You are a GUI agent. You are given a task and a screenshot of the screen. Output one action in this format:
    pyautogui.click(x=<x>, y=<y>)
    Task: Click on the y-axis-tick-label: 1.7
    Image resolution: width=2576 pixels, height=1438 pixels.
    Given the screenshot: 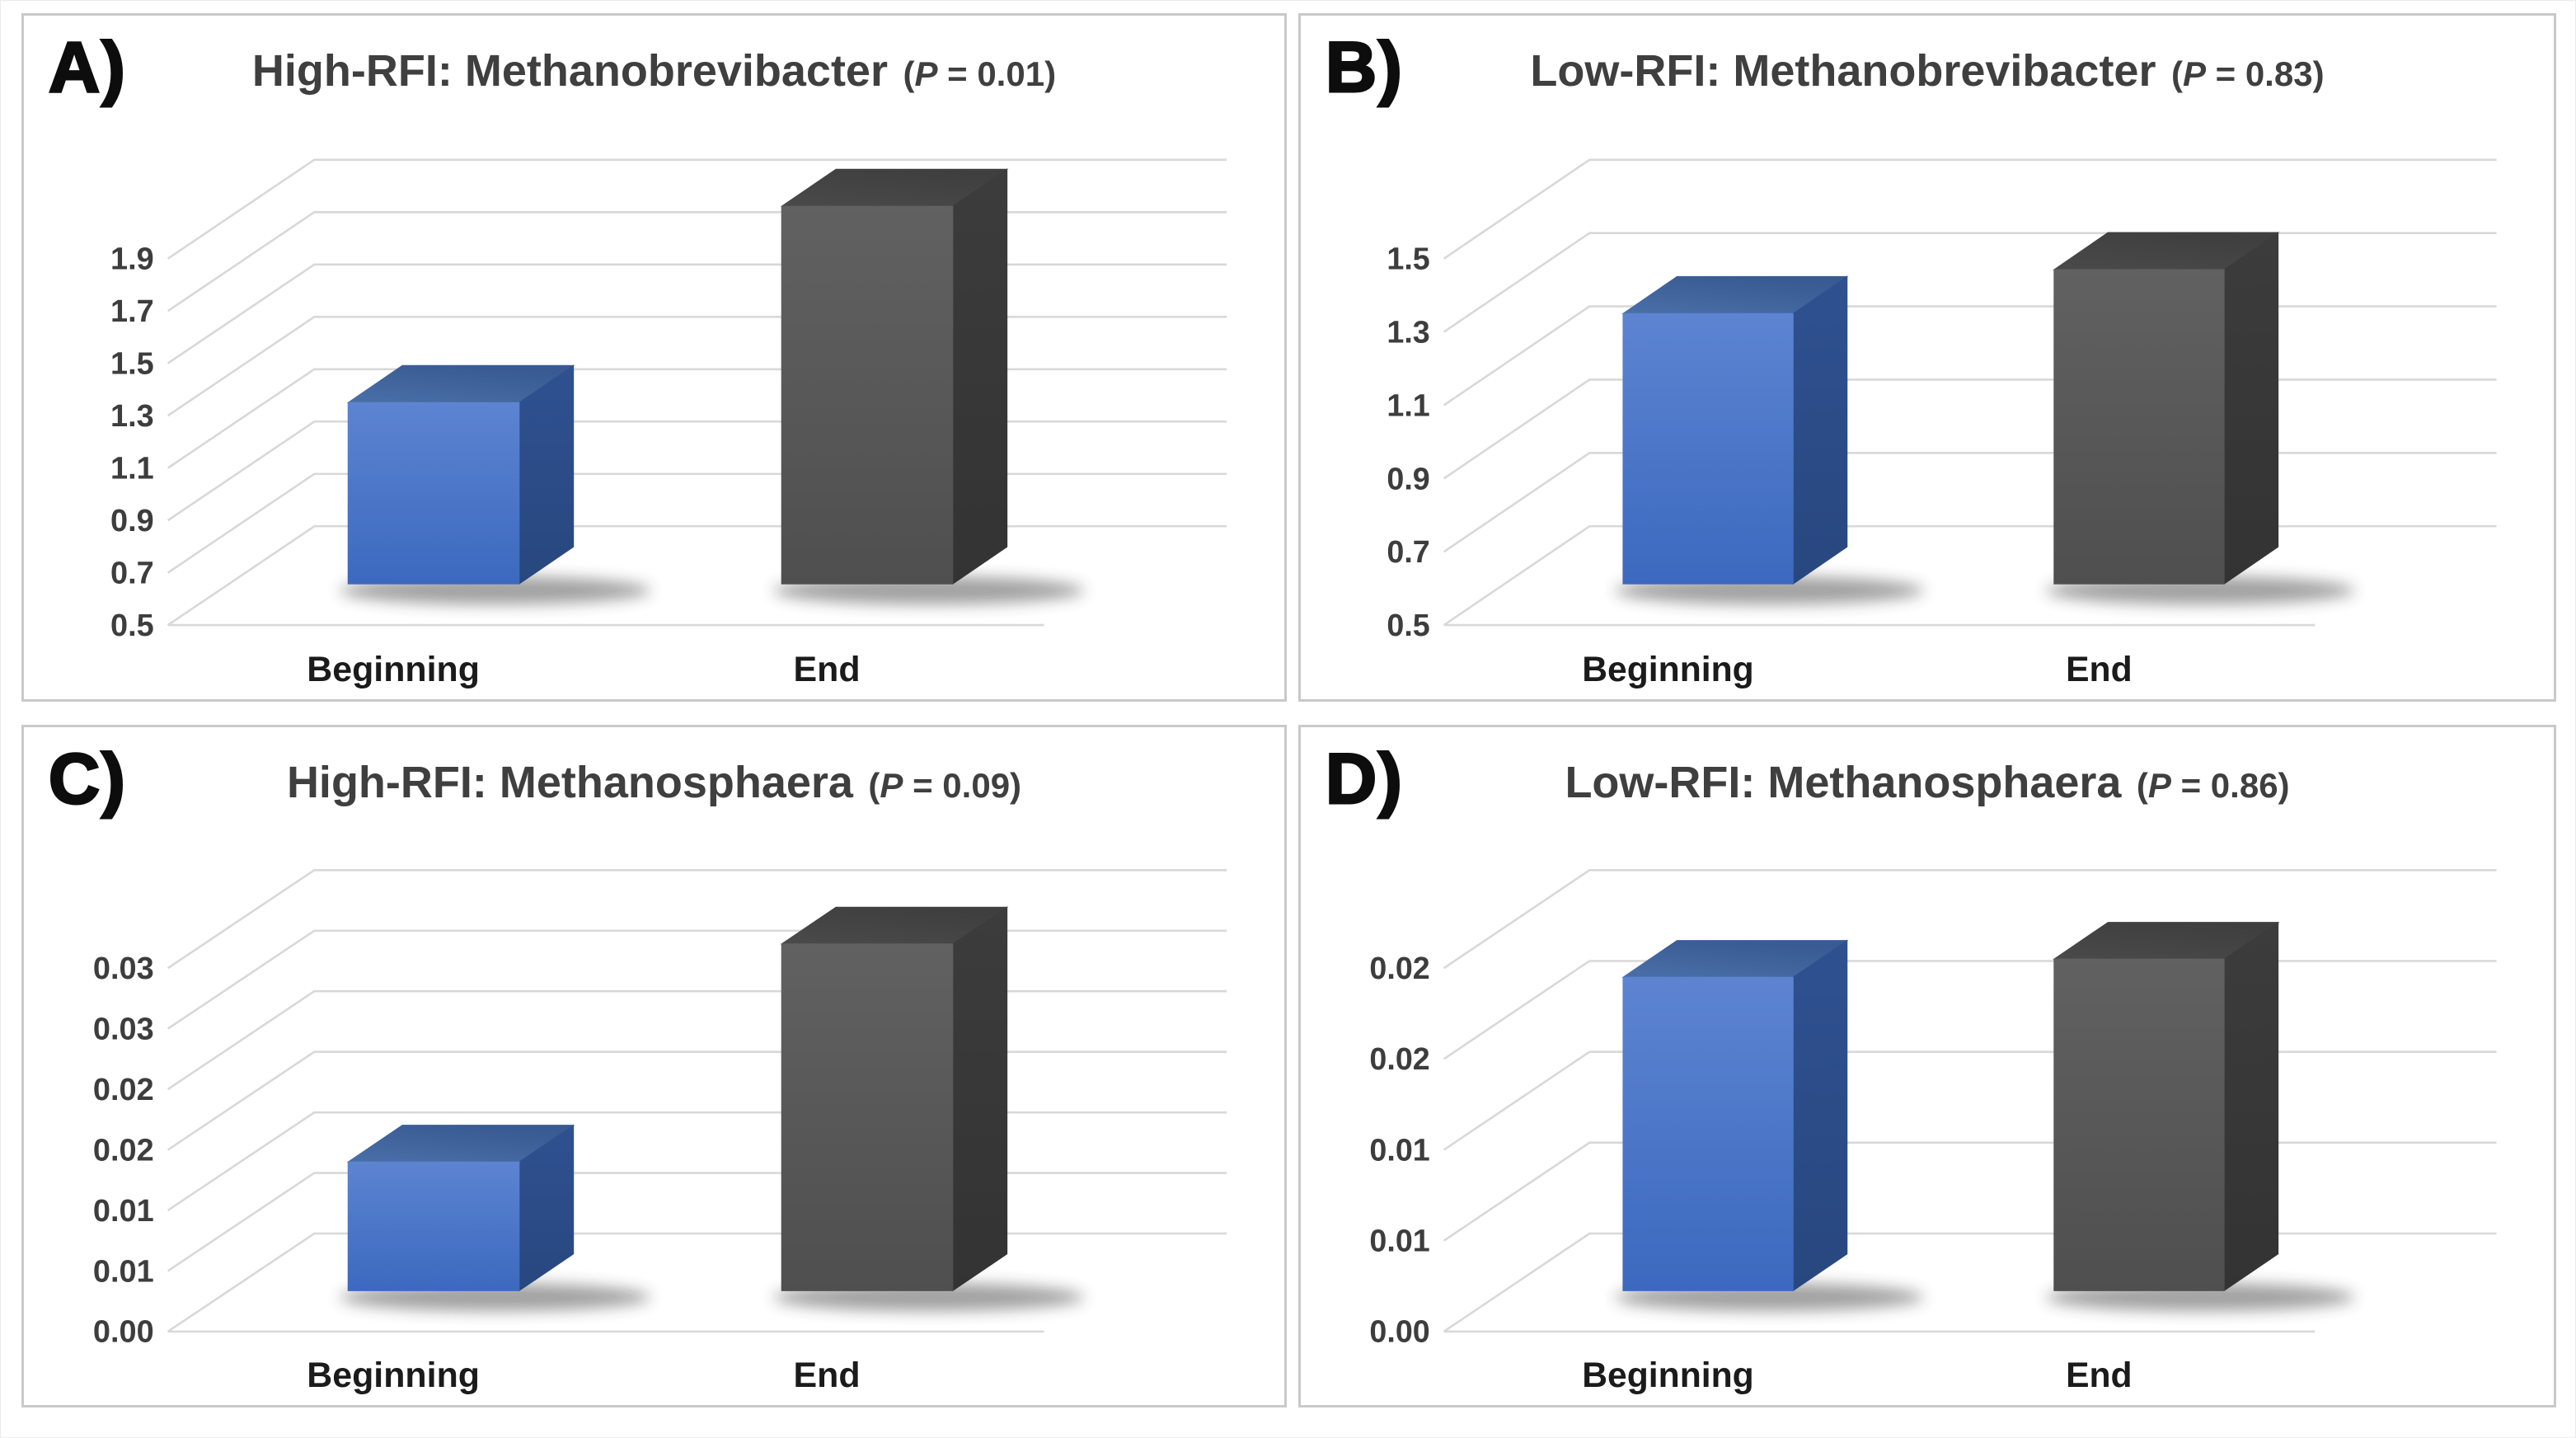 What is the action you would take?
    pyautogui.click(x=132, y=311)
    